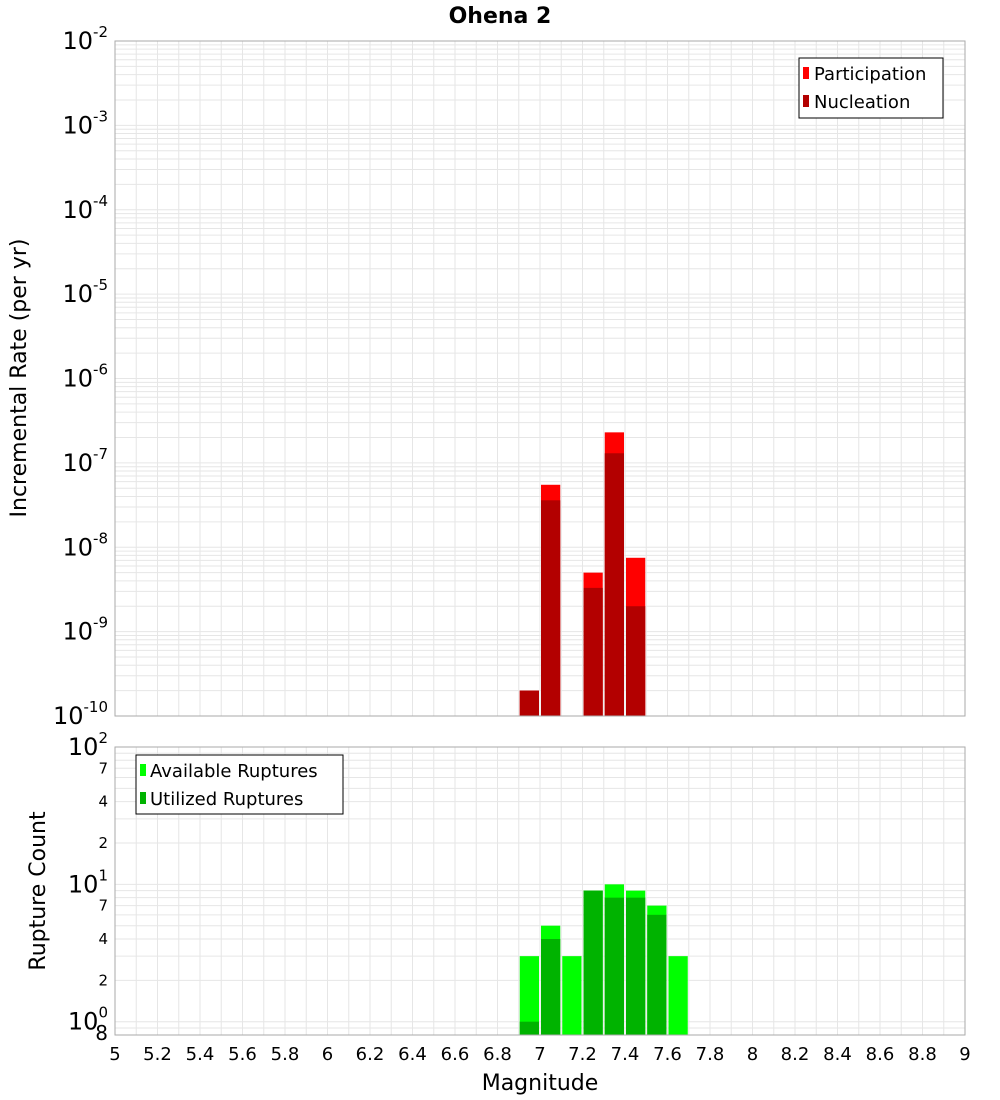 The image size is (1000, 1100). I want to click on x-tick-label: 8.2, so click(795, 1054).